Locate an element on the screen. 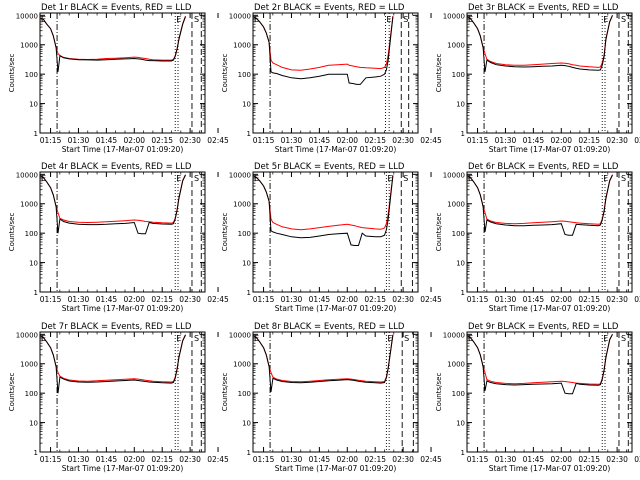  panel-title: Det 7r BLACK = Events, RED = LLD is located at coordinates (116, 327).